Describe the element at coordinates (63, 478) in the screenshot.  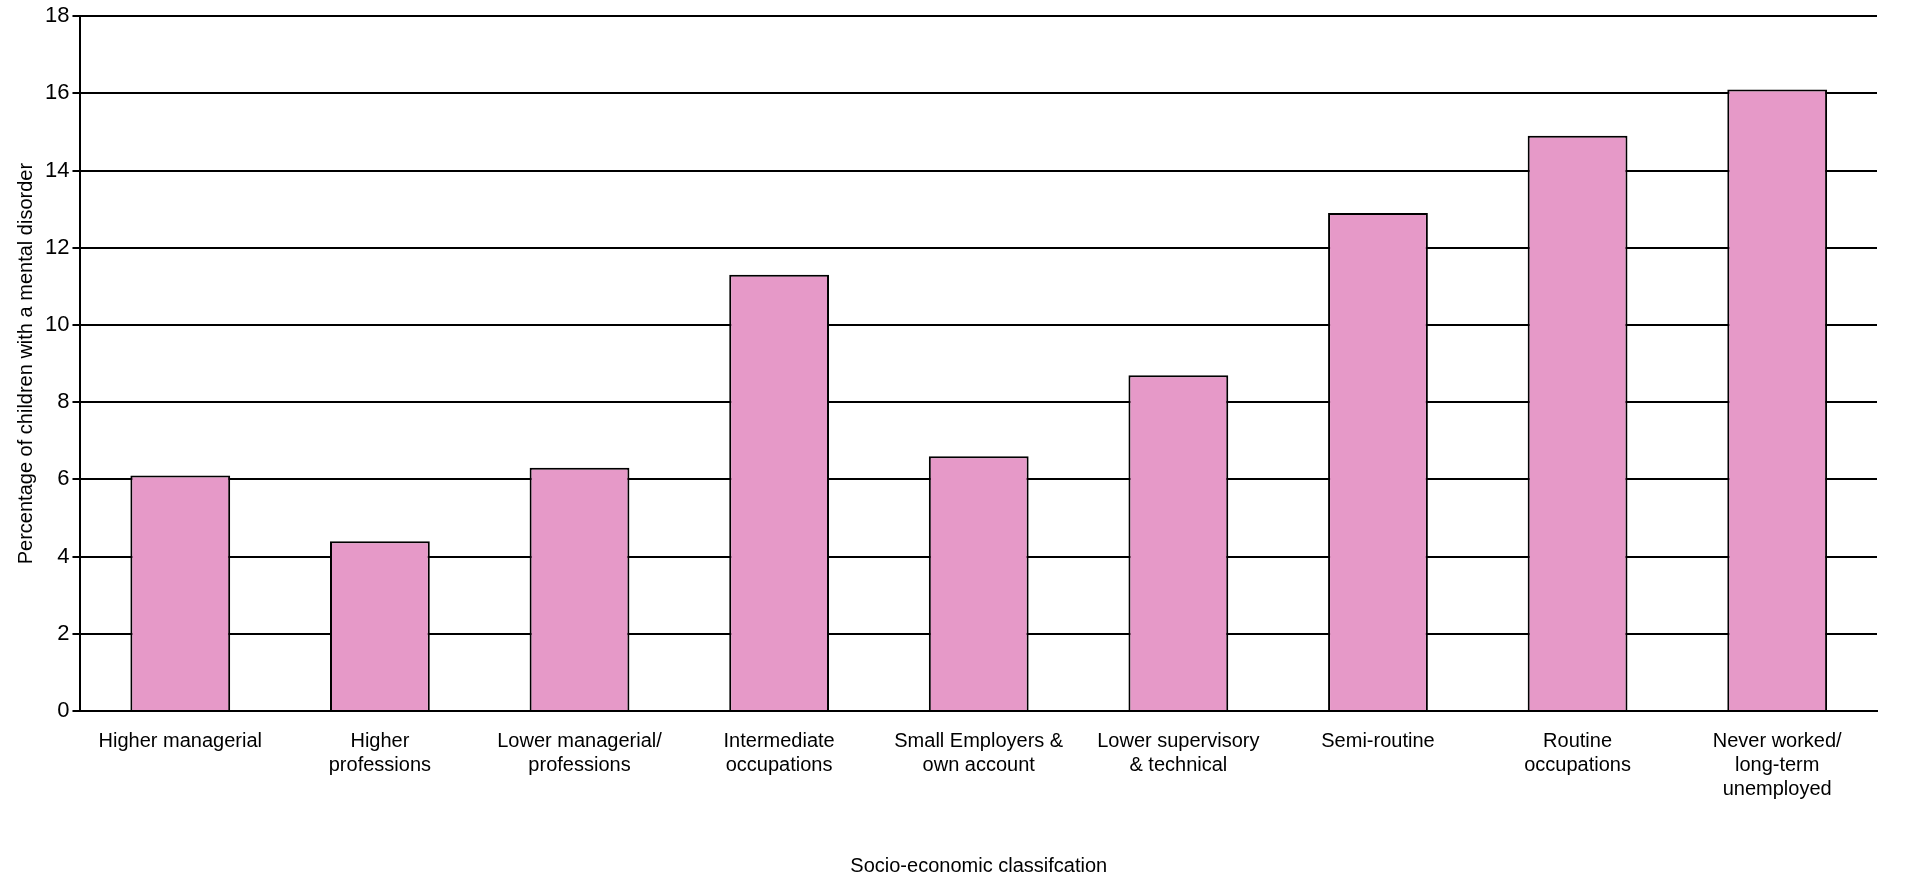
I see `y-tick-label: 6` at that location.